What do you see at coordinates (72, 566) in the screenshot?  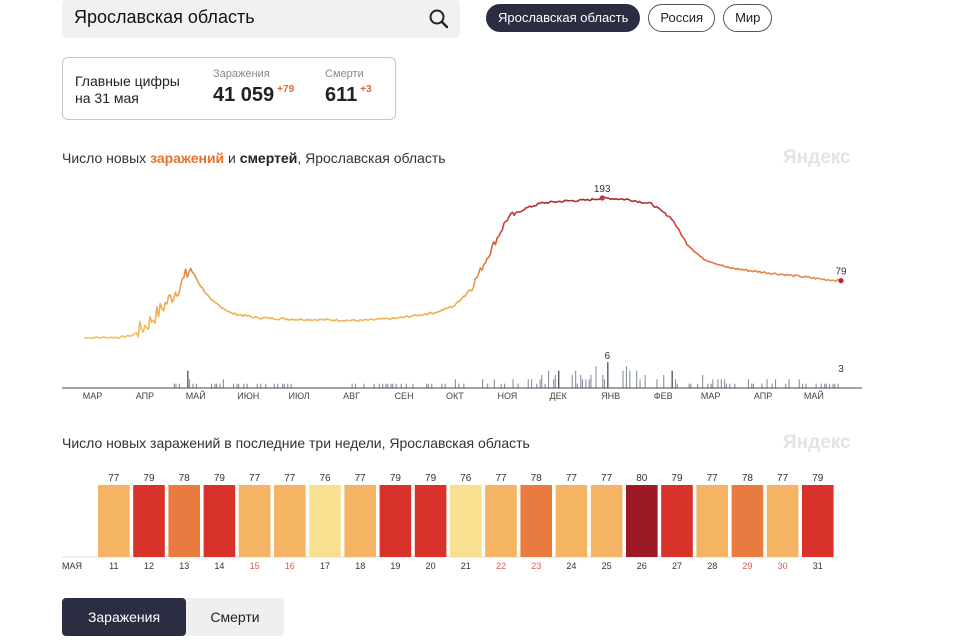 I see `month-label: МАЯ` at bounding box center [72, 566].